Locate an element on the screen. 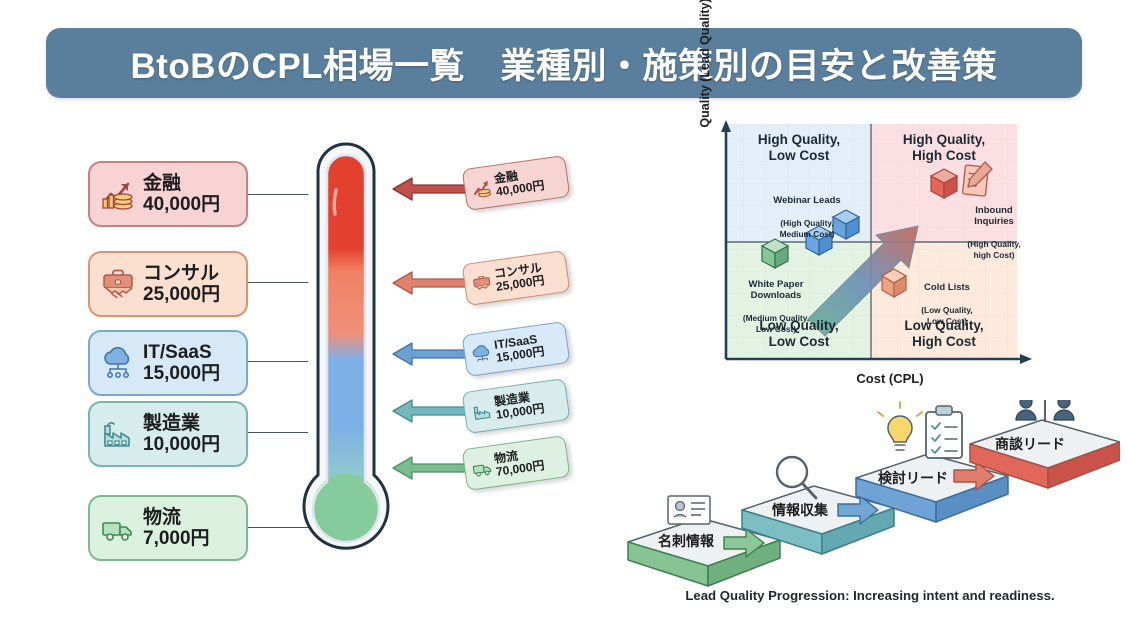 This screenshot has height=630, width=1128. tag-arrow-consulting is located at coordinates (431, 283).